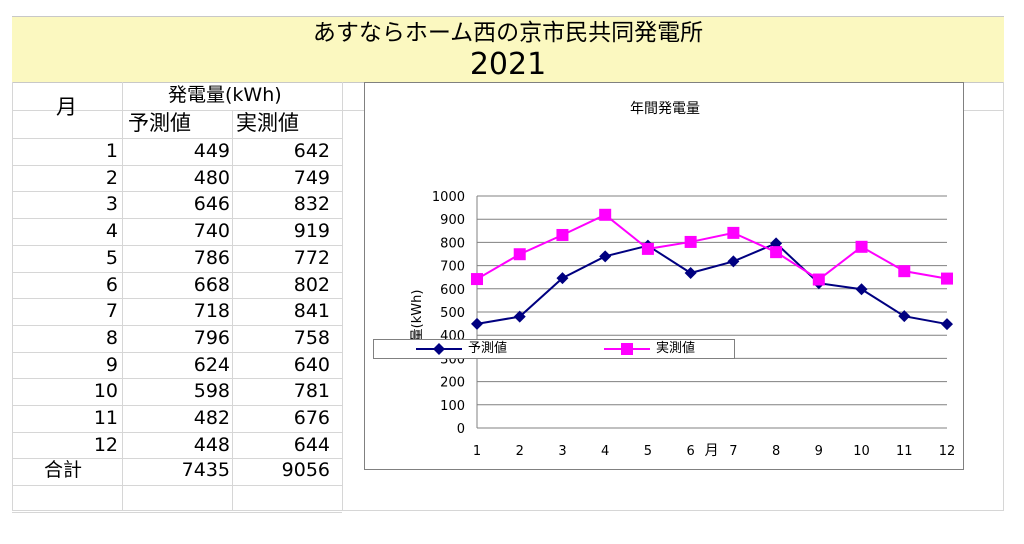  What do you see at coordinates (605, 451) in the screenshot?
I see `x-tick-label: 4` at bounding box center [605, 451].